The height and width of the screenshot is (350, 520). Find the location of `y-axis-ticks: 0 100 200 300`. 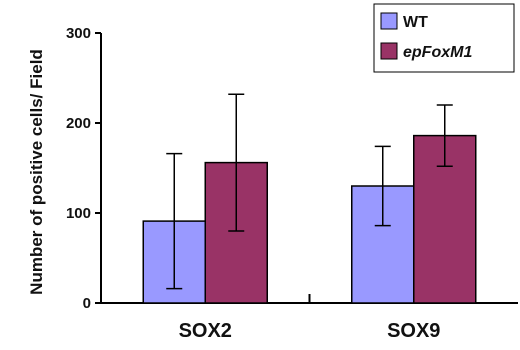

y-axis-ticks: 0 100 200 300 is located at coordinates (83, 168).